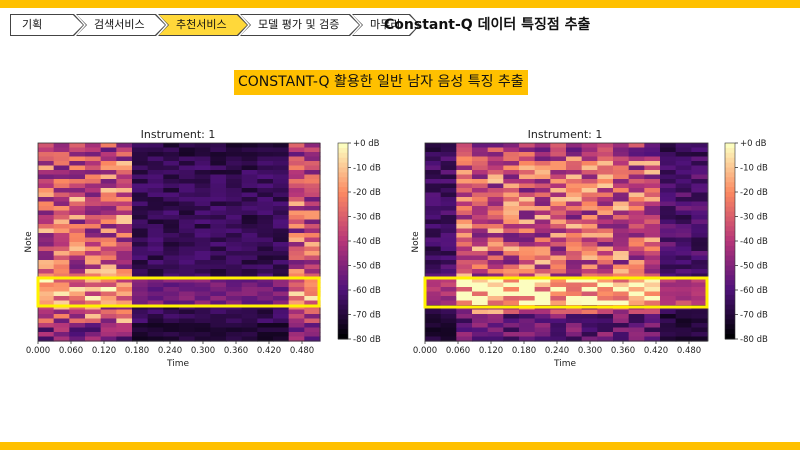 This screenshot has width=800, height=450. What do you see at coordinates (754, 218) in the screenshot?
I see `colorbar-tick-label: -30 dB` at bounding box center [754, 218].